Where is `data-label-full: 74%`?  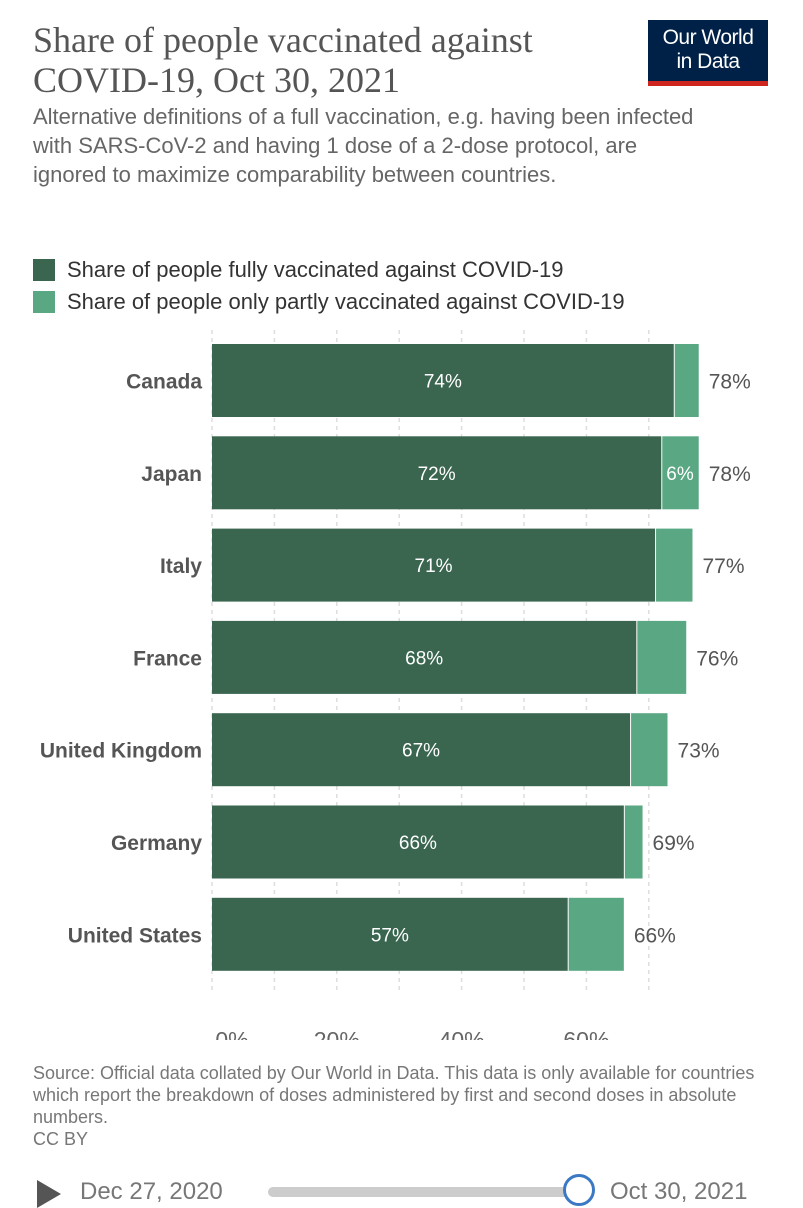 data-label-full: 74% is located at coordinates (443, 382).